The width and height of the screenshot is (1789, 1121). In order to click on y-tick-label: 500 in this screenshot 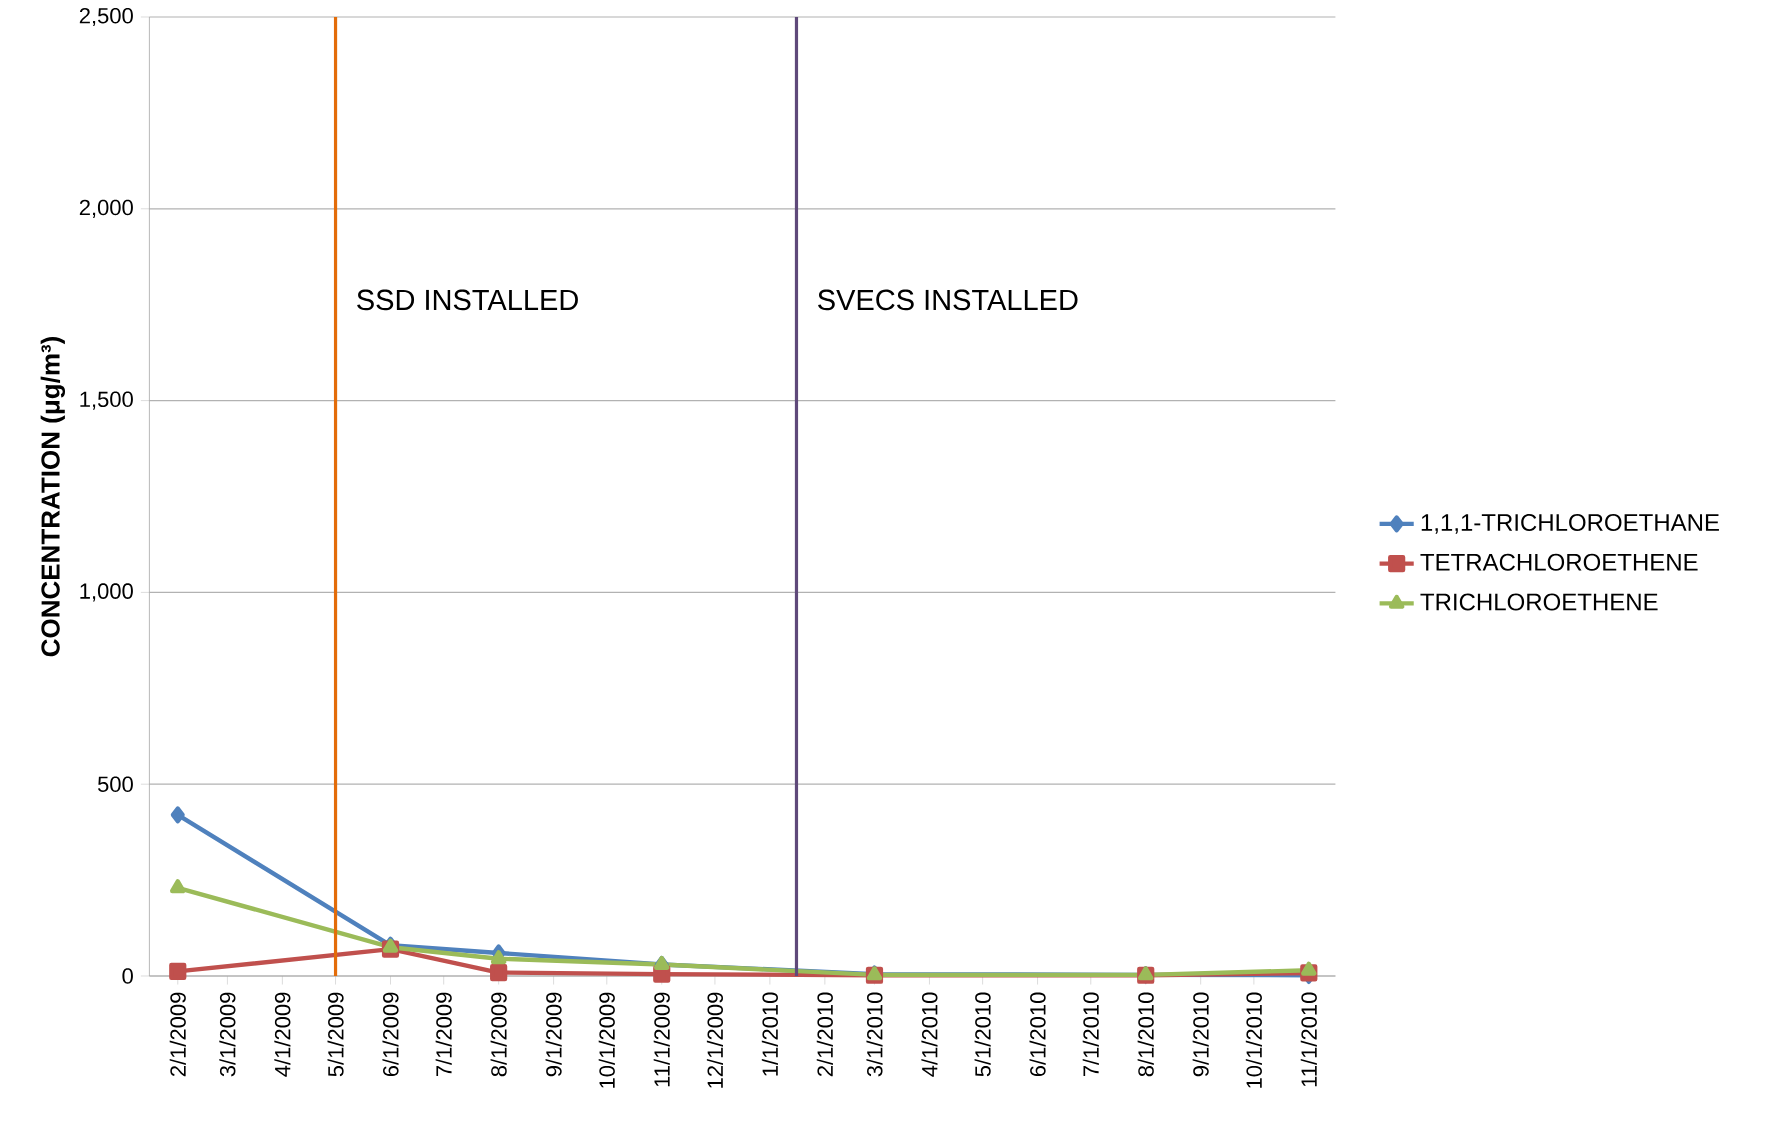, I will do `click(115, 784)`.